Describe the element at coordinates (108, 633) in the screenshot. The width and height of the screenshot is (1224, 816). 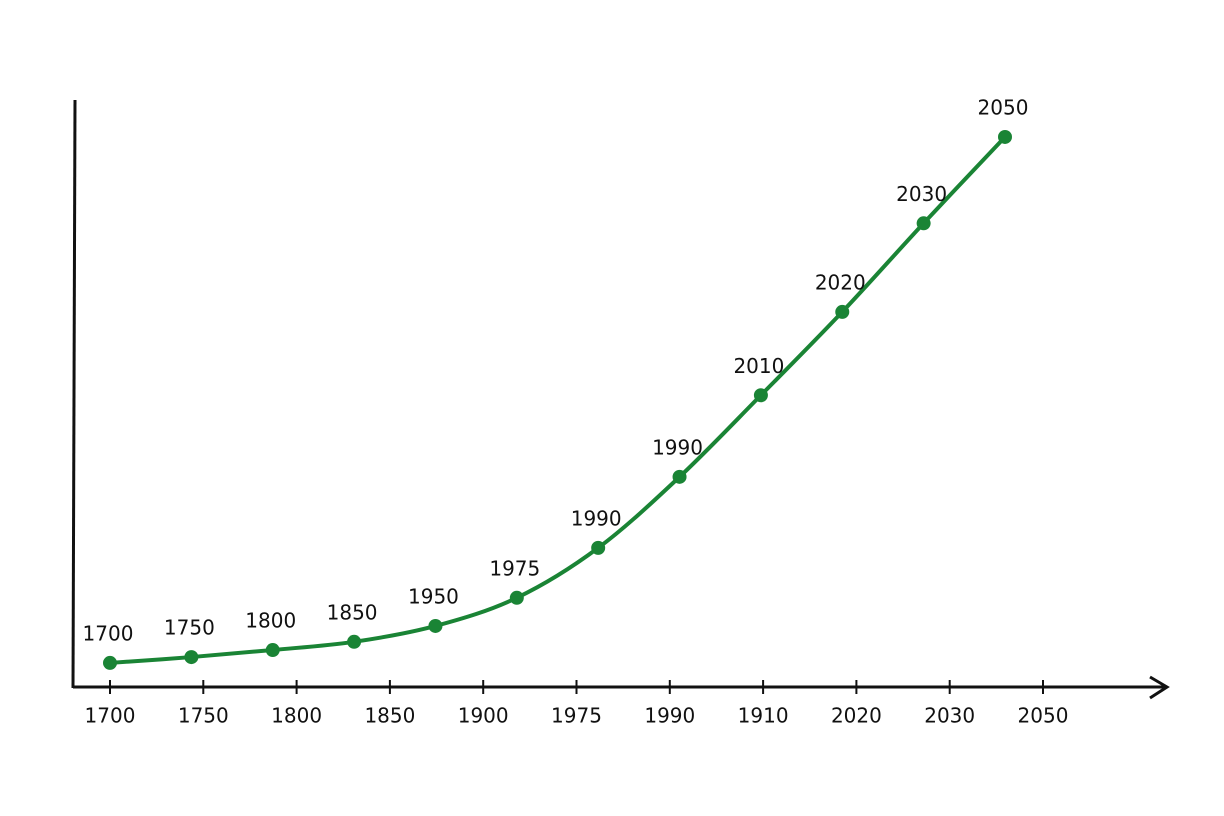
I see `point-label: 1700` at that location.